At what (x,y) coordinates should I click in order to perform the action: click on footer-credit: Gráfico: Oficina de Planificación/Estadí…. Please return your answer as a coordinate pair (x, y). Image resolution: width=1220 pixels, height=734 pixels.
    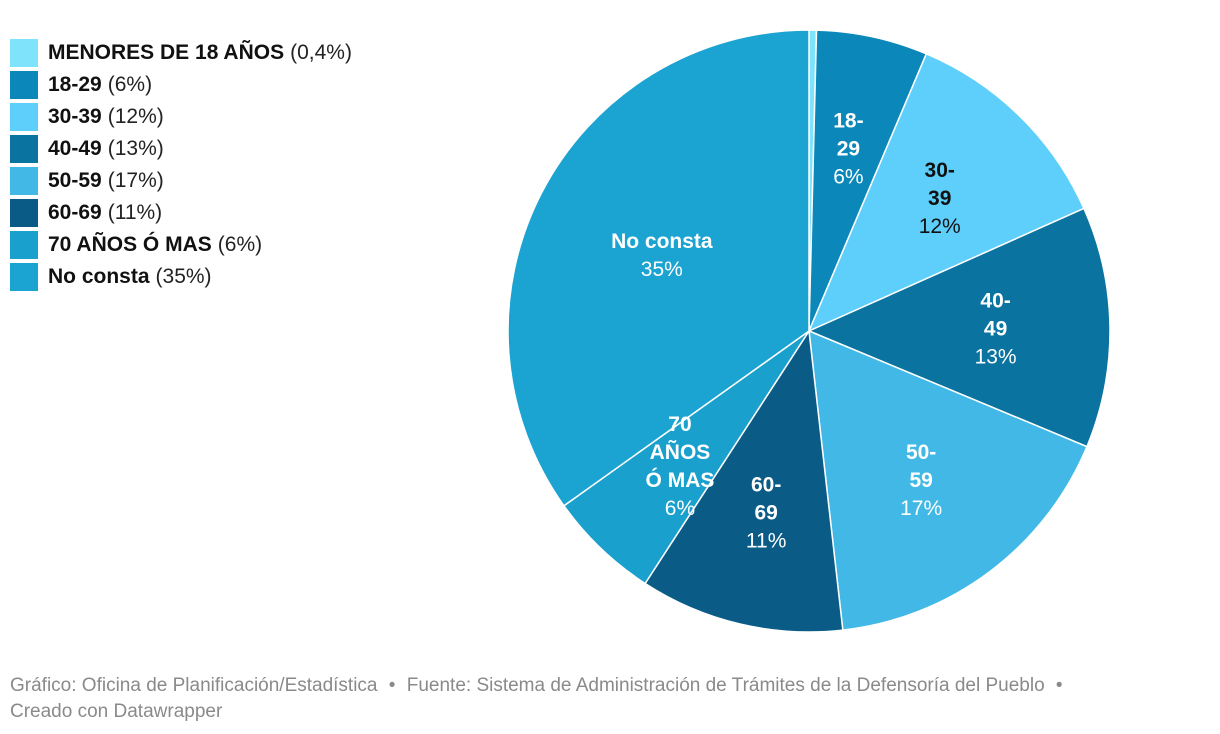
    Looking at the image, I should click on (194, 685).